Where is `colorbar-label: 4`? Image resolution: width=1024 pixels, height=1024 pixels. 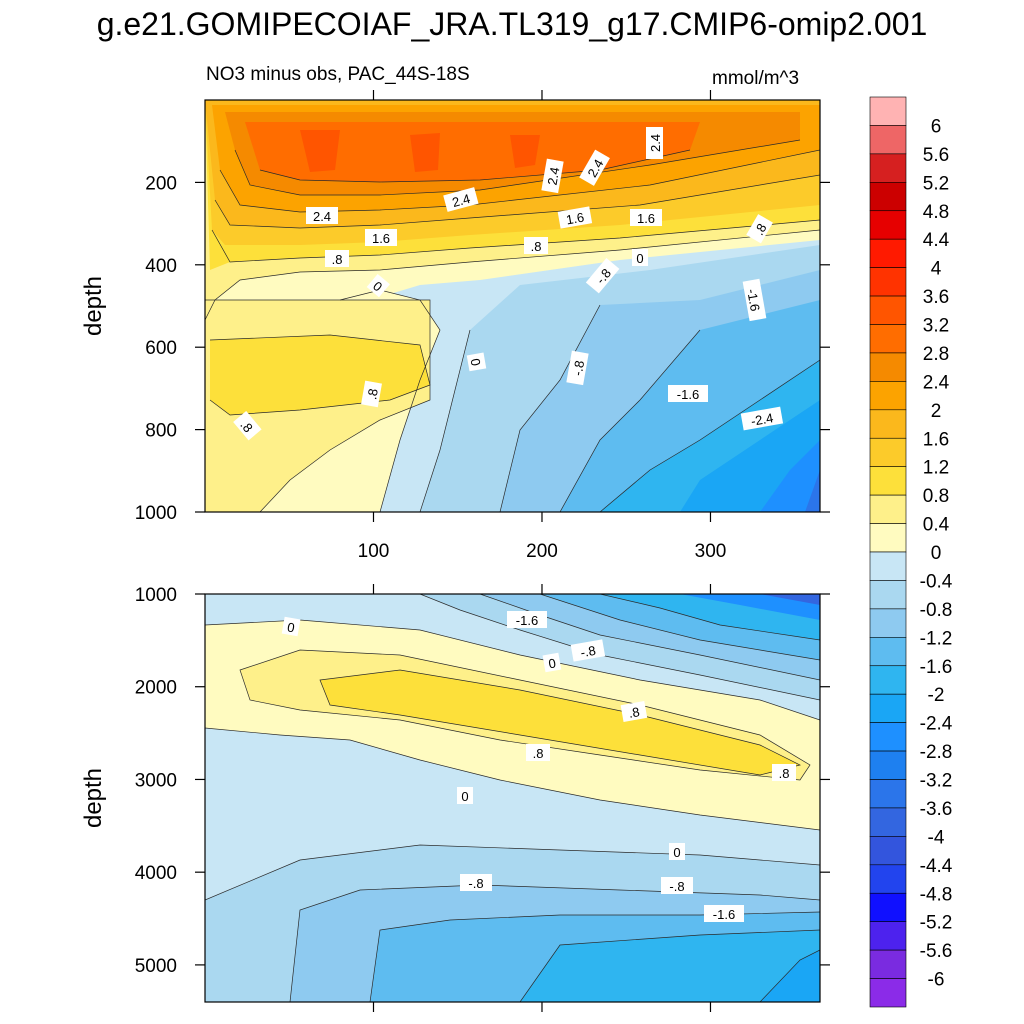 colorbar-label: 4 is located at coordinates (936, 269).